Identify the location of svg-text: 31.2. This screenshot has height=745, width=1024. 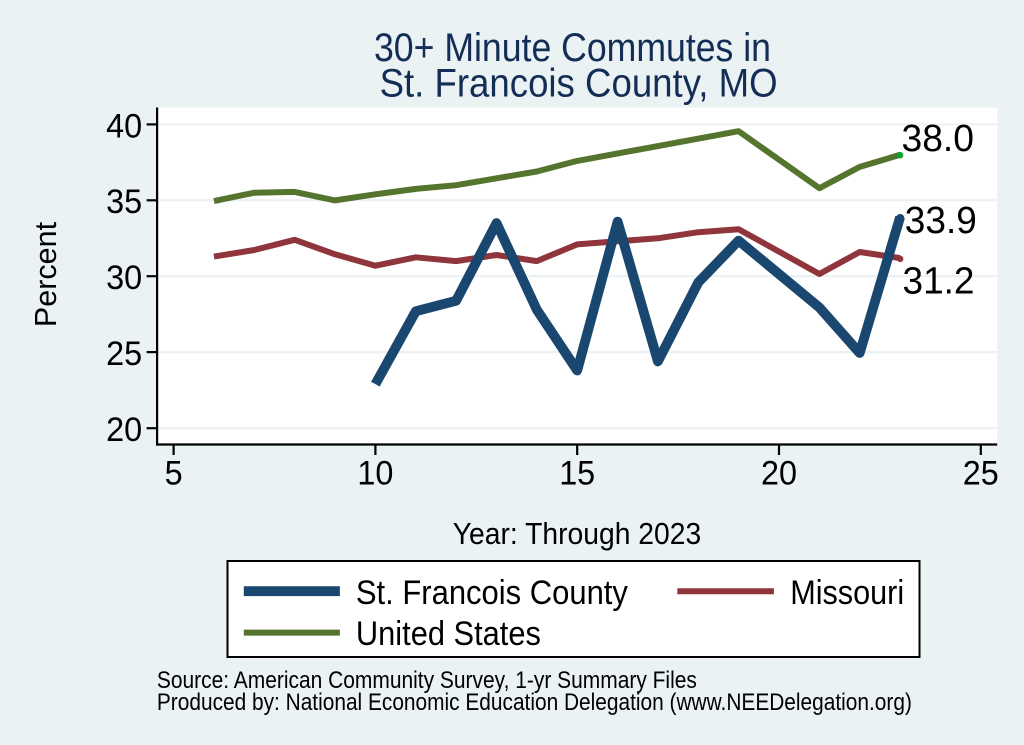
(939, 281).